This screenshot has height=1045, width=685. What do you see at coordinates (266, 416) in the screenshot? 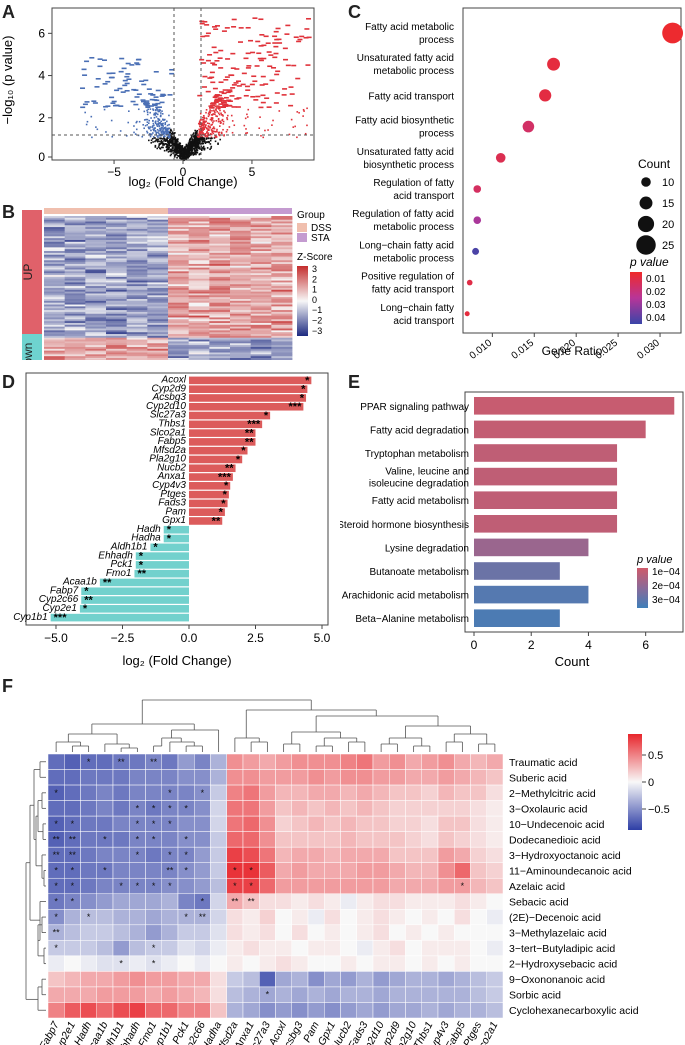
I see `significance-stars: *` at bounding box center [266, 416].